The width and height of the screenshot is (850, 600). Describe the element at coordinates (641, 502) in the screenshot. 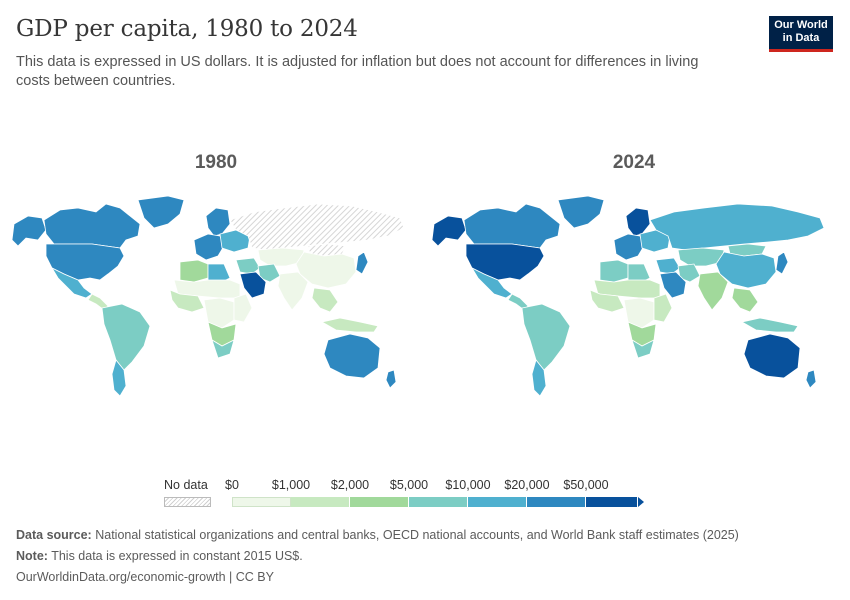

I see `legend-arrow-icon` at that location.